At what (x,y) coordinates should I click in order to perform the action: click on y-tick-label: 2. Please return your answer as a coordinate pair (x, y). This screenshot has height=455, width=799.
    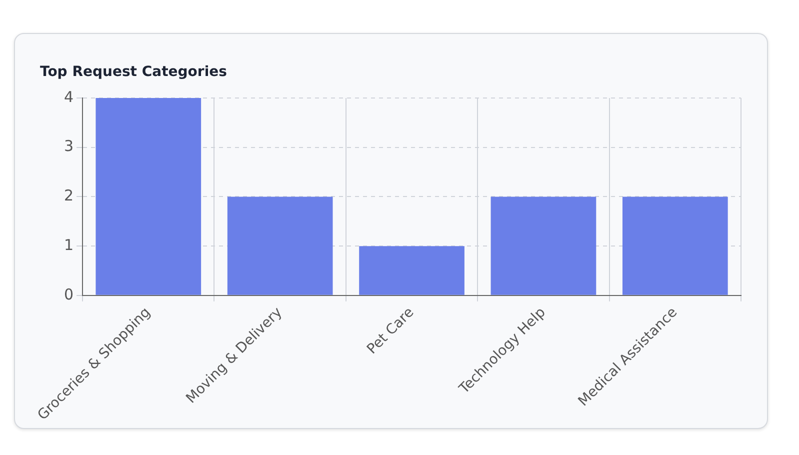
    Looking at the image, I should click on (69, 195).